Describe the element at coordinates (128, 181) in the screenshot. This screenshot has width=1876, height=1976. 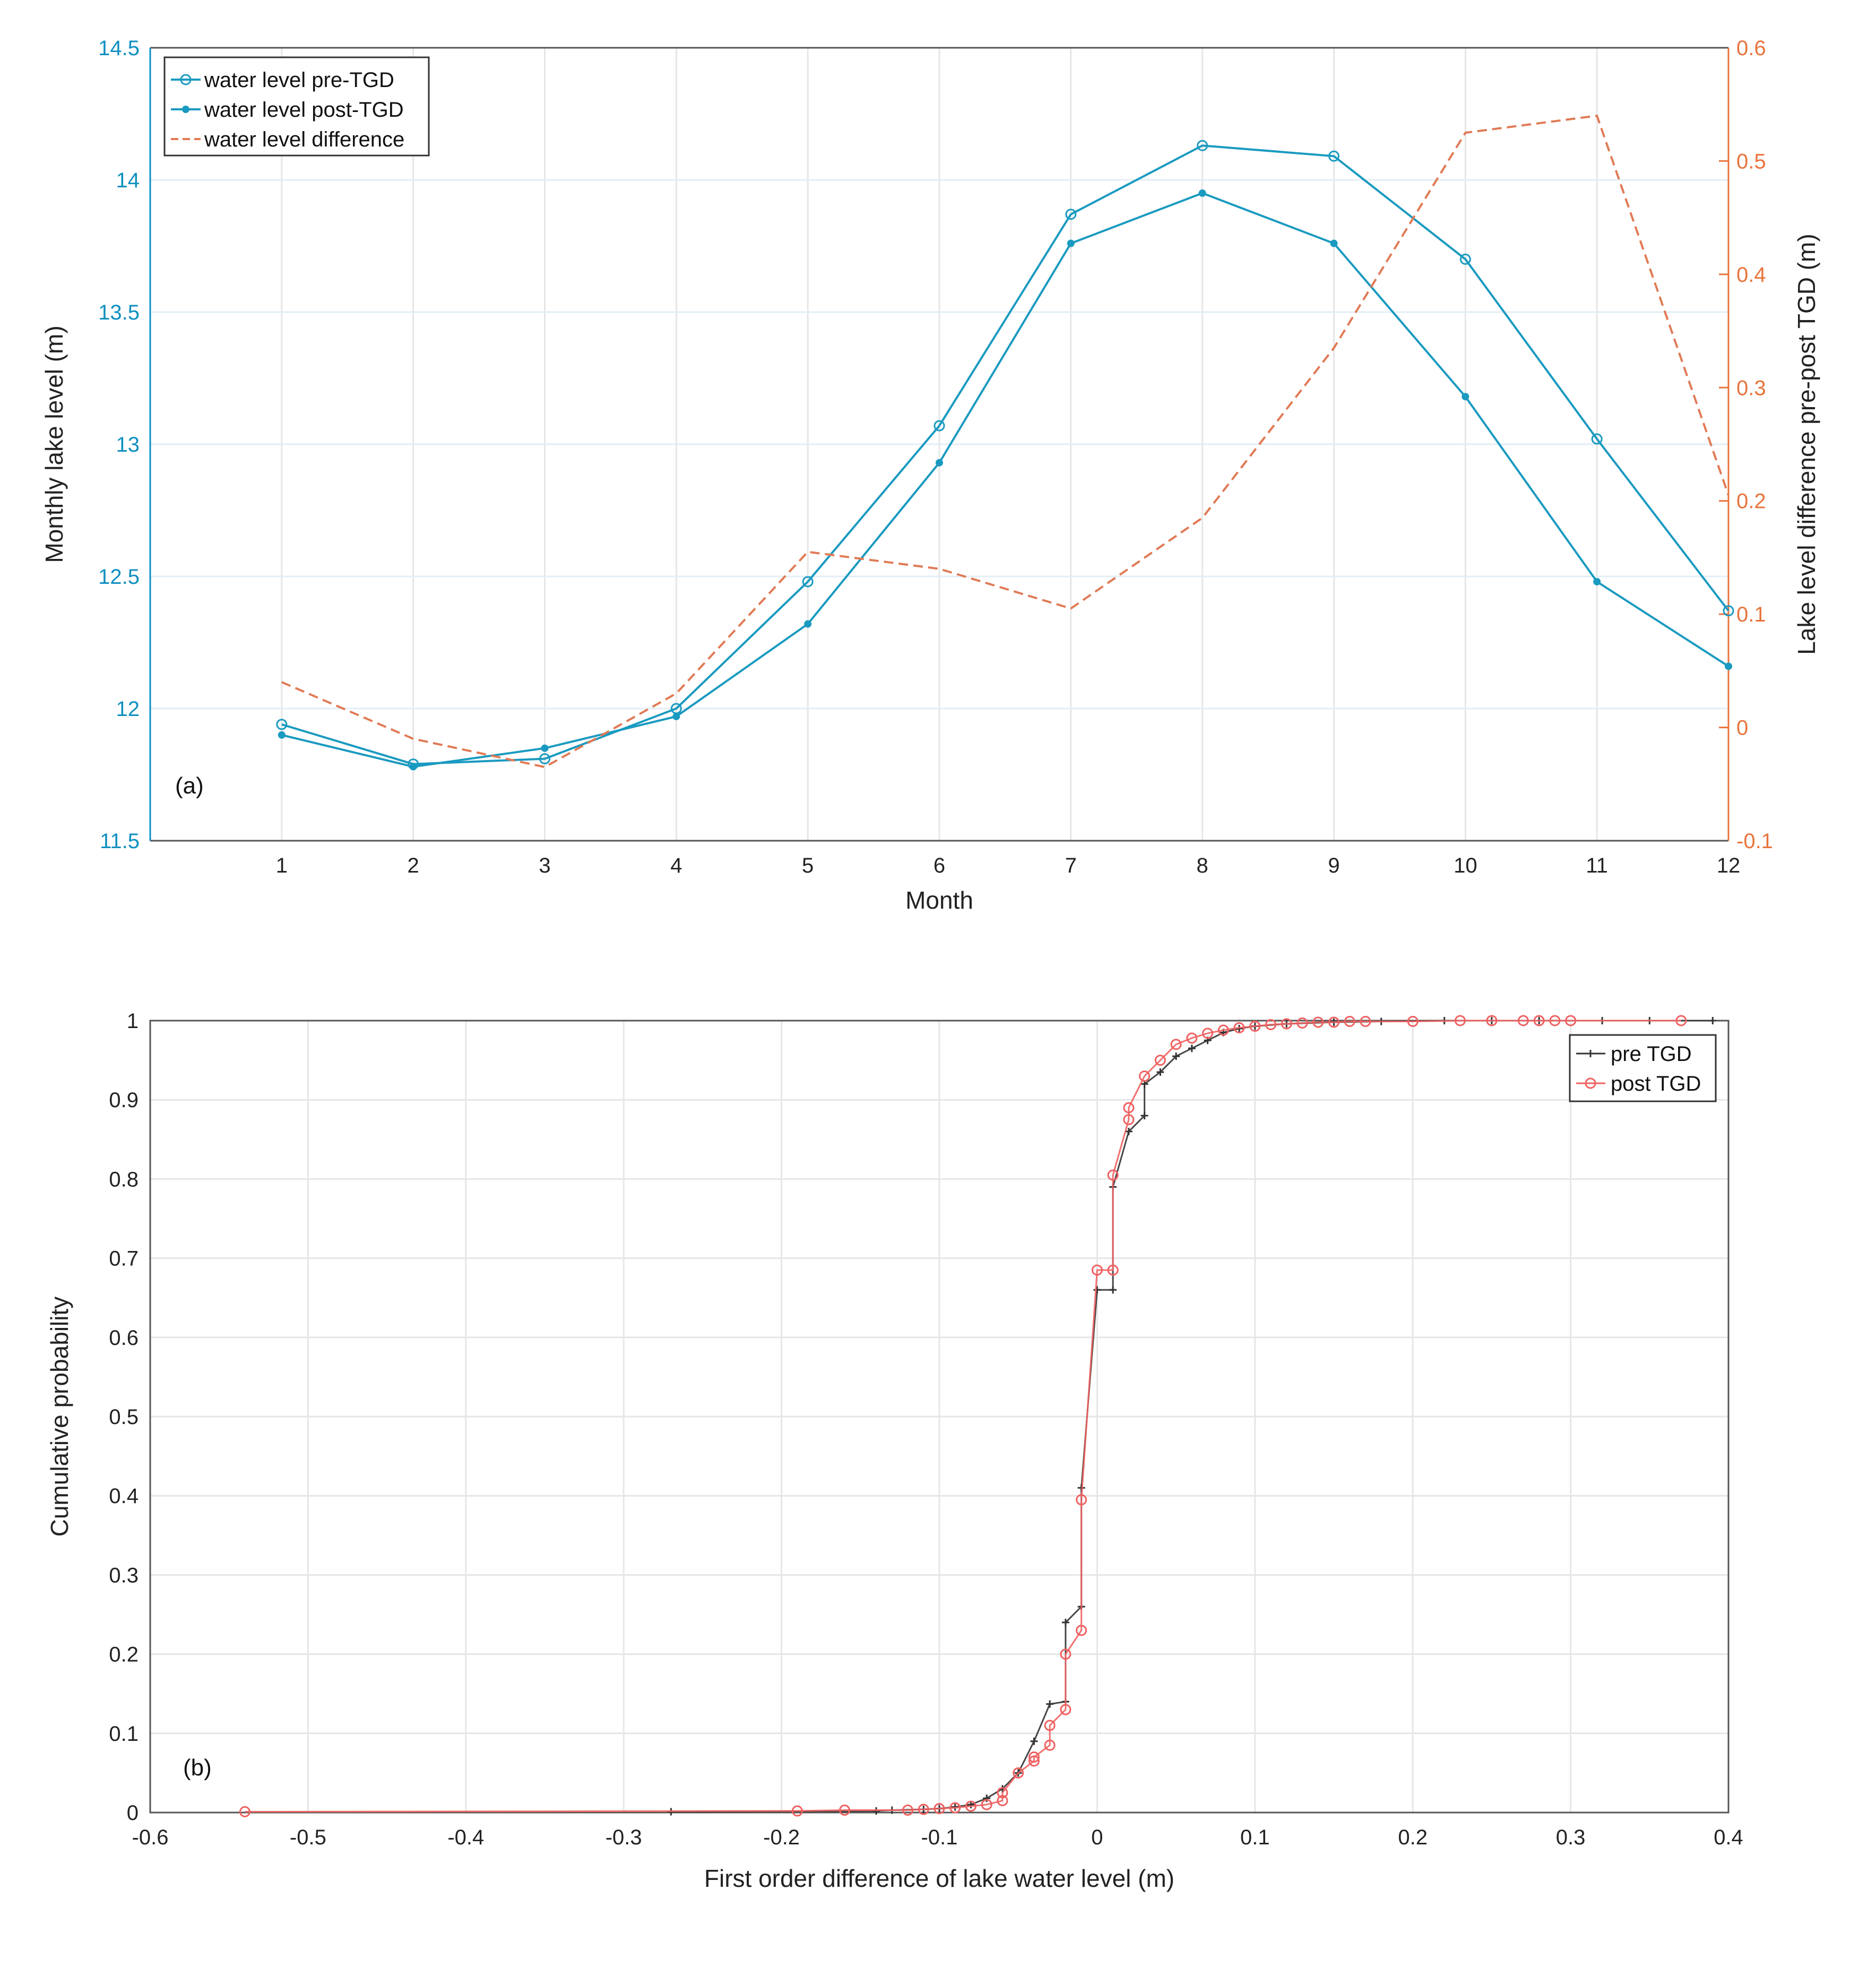
I see `y-tick-label: 14` at that location.